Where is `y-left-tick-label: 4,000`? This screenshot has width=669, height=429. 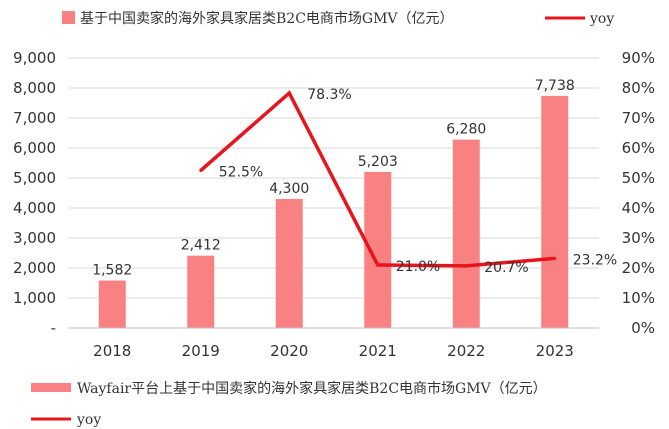
y-left-tick-label: 4,000 is located at coordinates (34, 208).